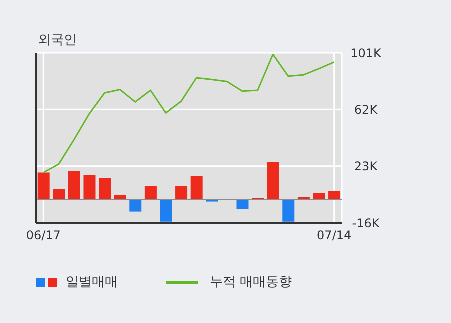 The width and height of the screenshot is (451, 323). What do you see at coordinates (251, 282) in the screenshot?
I see `legend-label: 누적 매매동향` at bounding box center [251, 282].